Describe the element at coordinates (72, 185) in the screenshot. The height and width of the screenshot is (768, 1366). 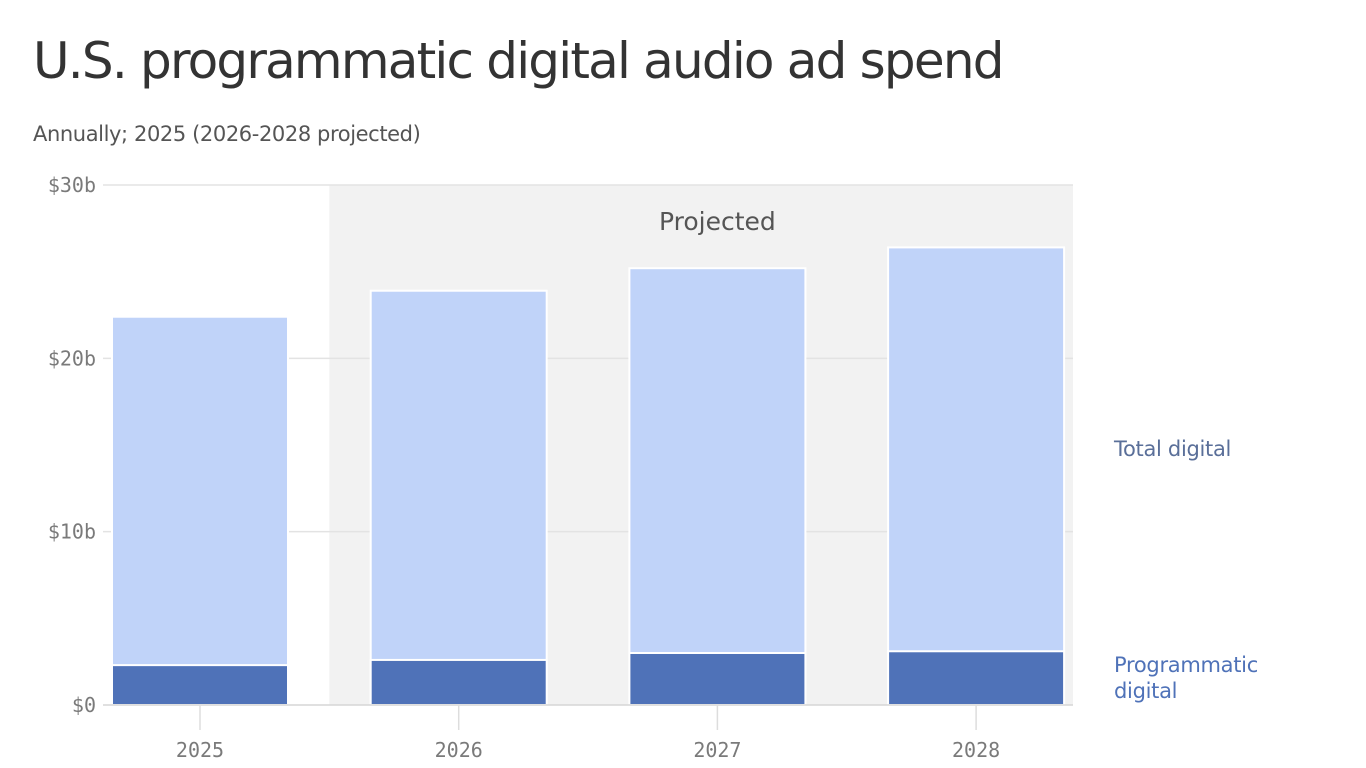
I see `y-tick-label: $30b` at that location.